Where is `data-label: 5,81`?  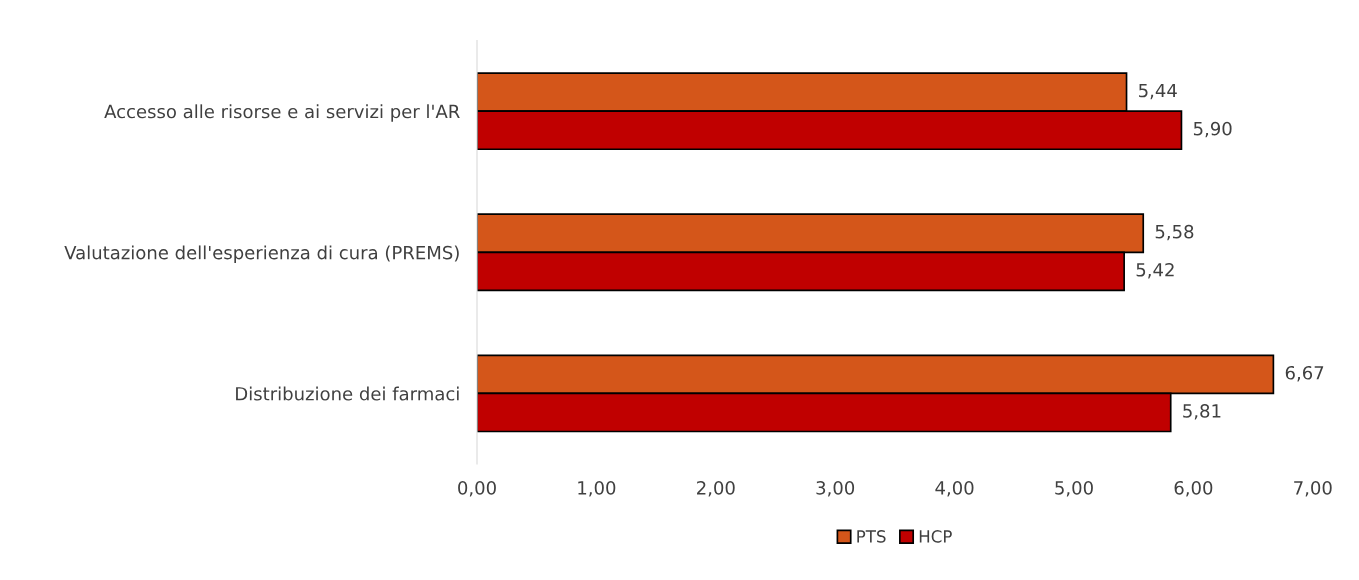
data-label: 5,81 is located at coordinates (1202, 412).